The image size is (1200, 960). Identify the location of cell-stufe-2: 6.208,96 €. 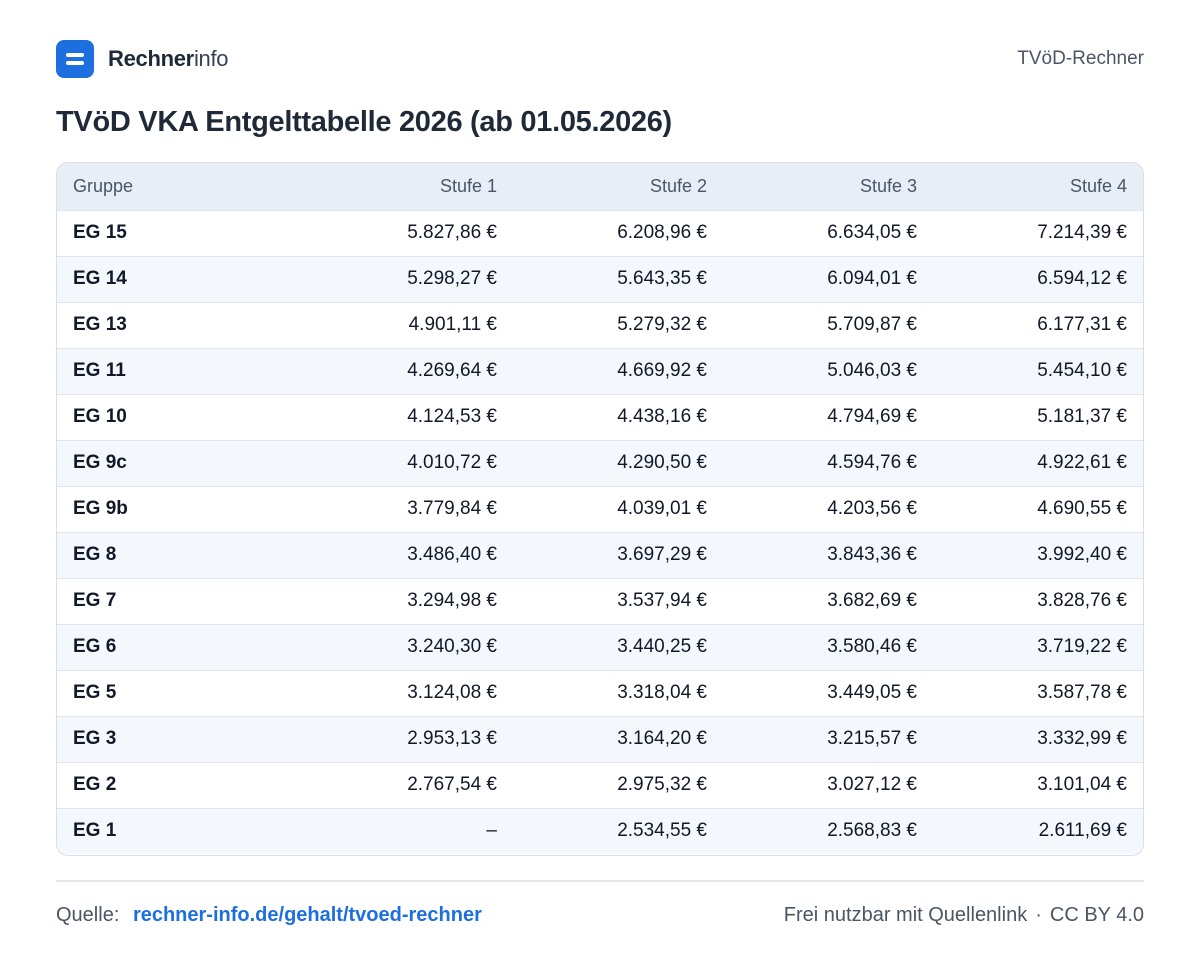
(662, 232).